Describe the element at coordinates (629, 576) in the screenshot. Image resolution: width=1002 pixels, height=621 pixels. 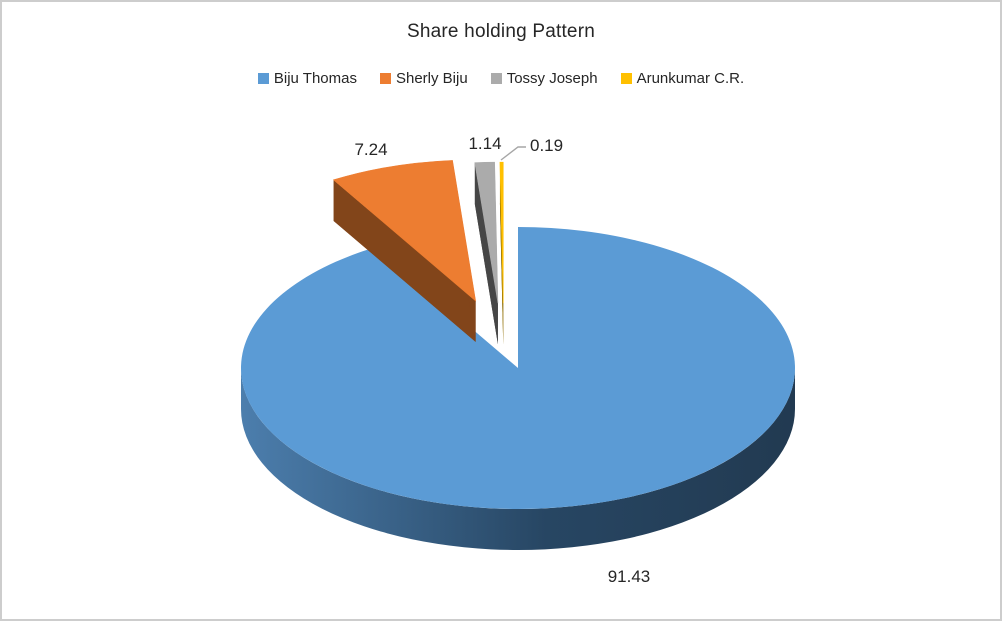
I see `data-label-biju-thomas: 91.43` at that location.